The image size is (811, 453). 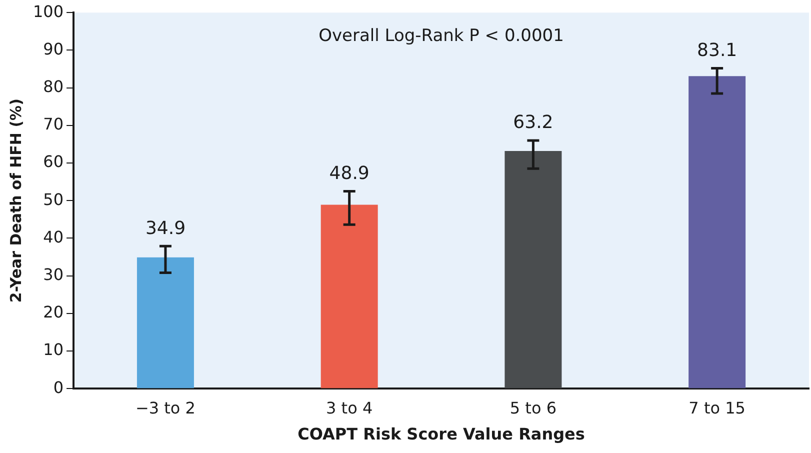 I want to click on annotation: Overall Log-Rank P < 0.0001, so click(x=441, y=36).